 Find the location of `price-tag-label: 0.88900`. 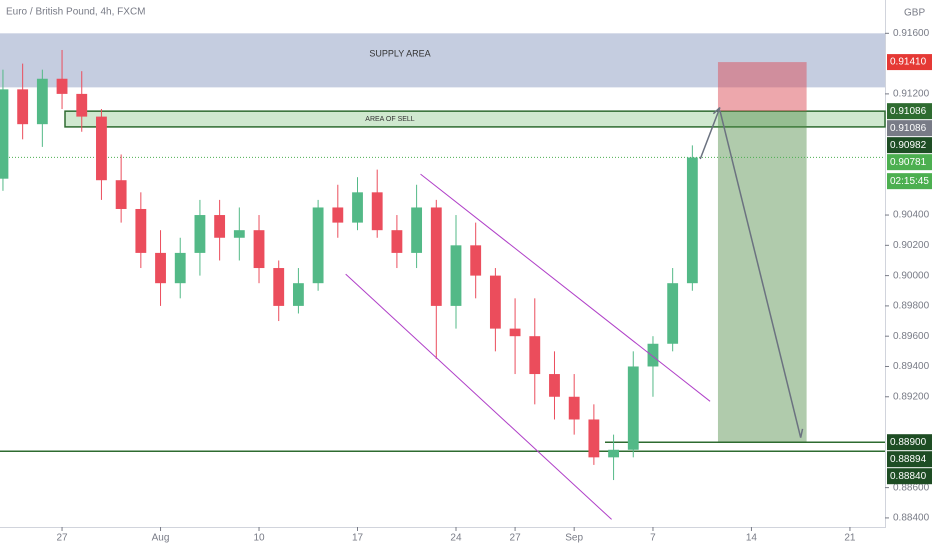

price-tag-label: 0.88900 is located at coordinates (908, 442).